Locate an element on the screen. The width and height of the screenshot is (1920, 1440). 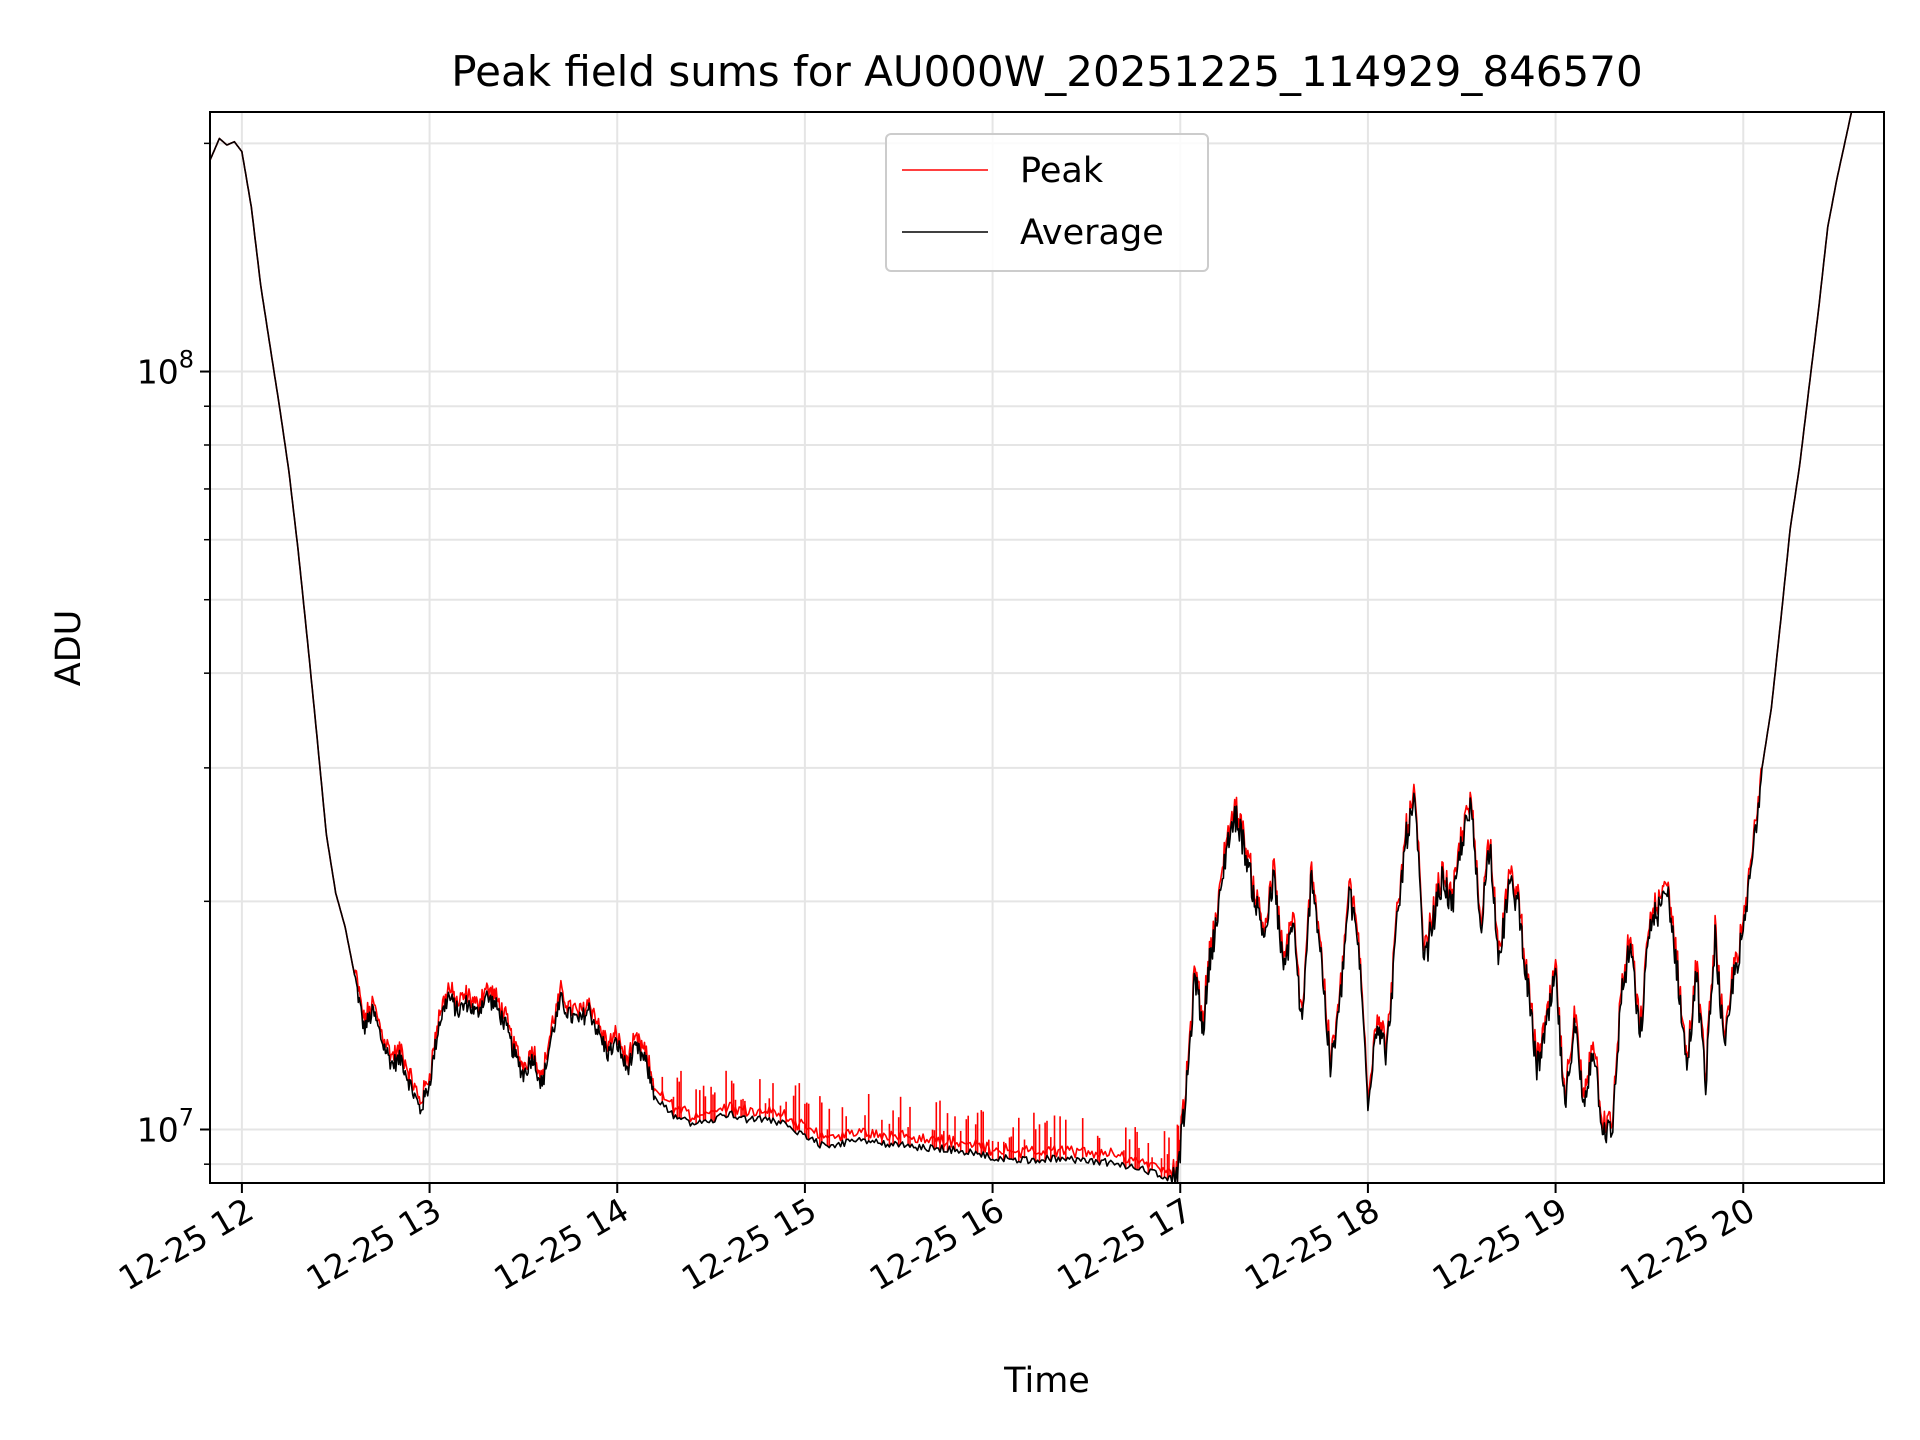
legend-peak-label: Peak is located at coordinates (1062, 171).